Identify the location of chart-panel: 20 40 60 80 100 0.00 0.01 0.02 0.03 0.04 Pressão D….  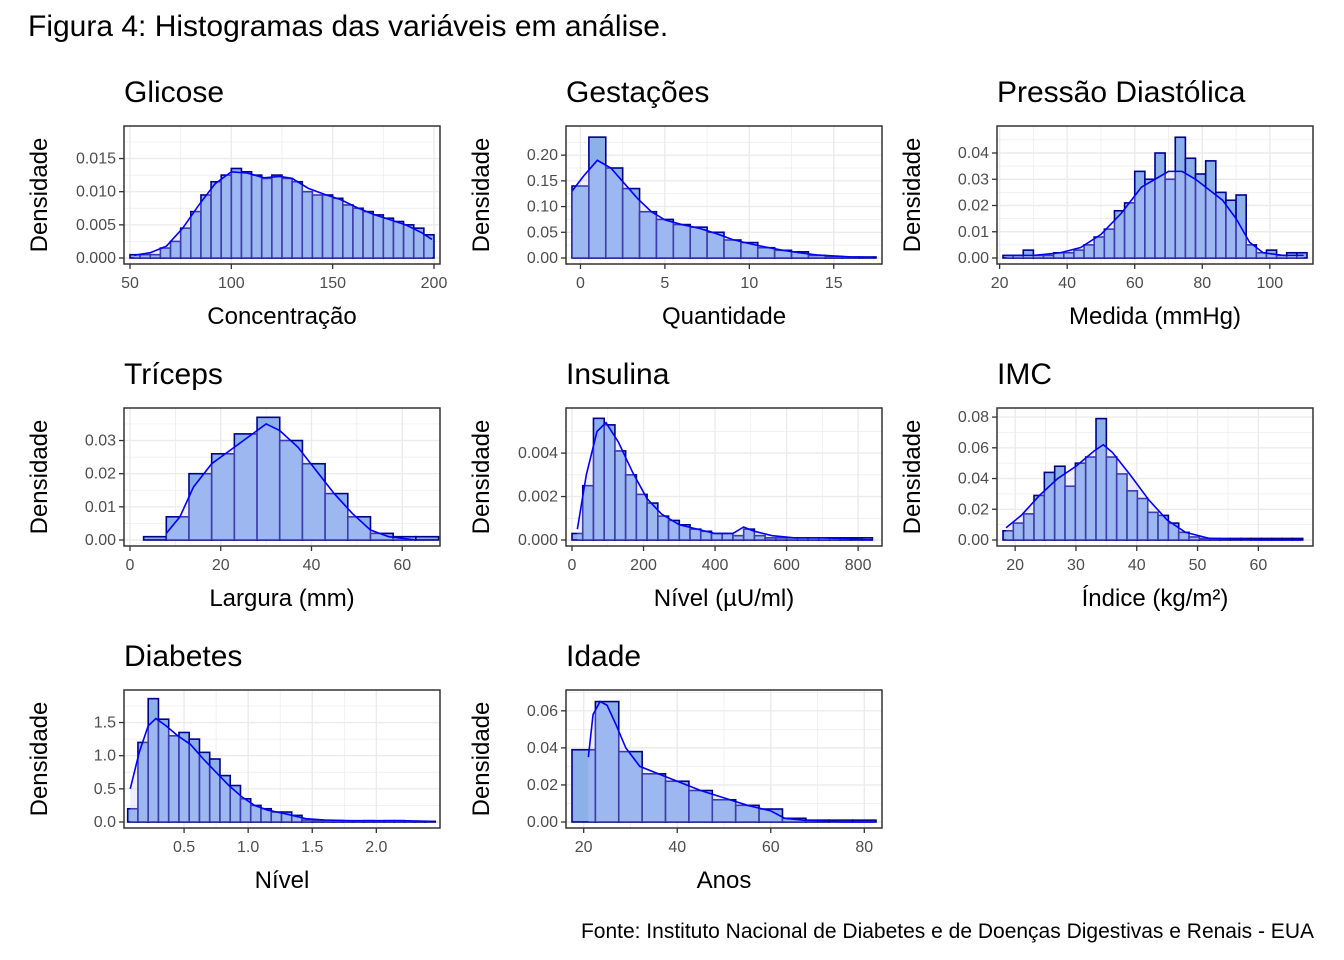
(1106, 203).